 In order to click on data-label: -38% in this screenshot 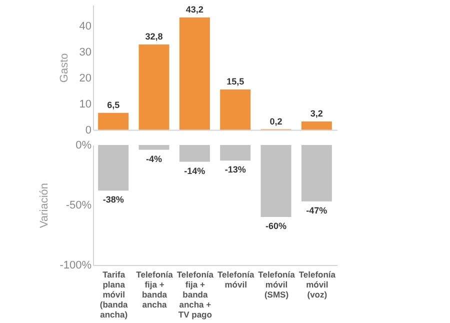, I will do `click(113, 199)`.